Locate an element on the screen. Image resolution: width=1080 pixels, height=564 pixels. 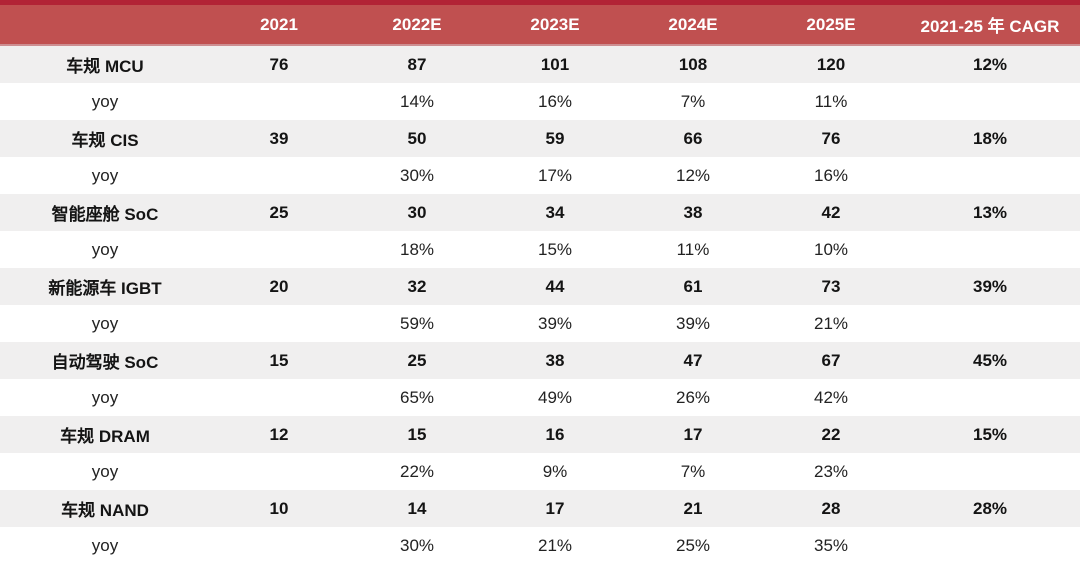
value-cell: 17% is located at coordinates (555, 175).